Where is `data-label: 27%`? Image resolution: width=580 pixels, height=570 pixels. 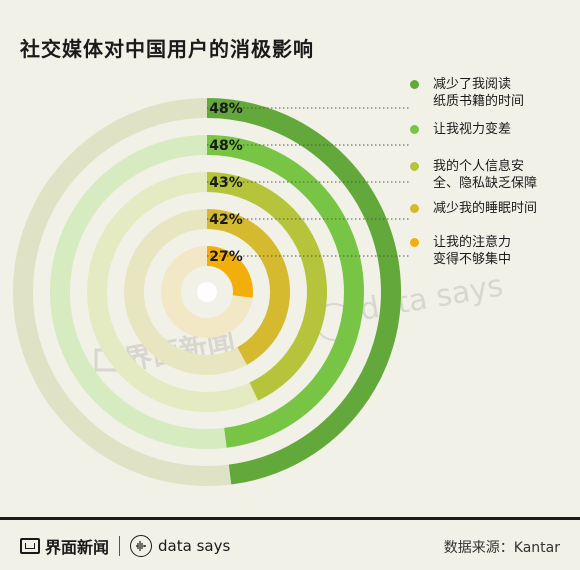 data-label: 27% is located at coordinates (226, 257).